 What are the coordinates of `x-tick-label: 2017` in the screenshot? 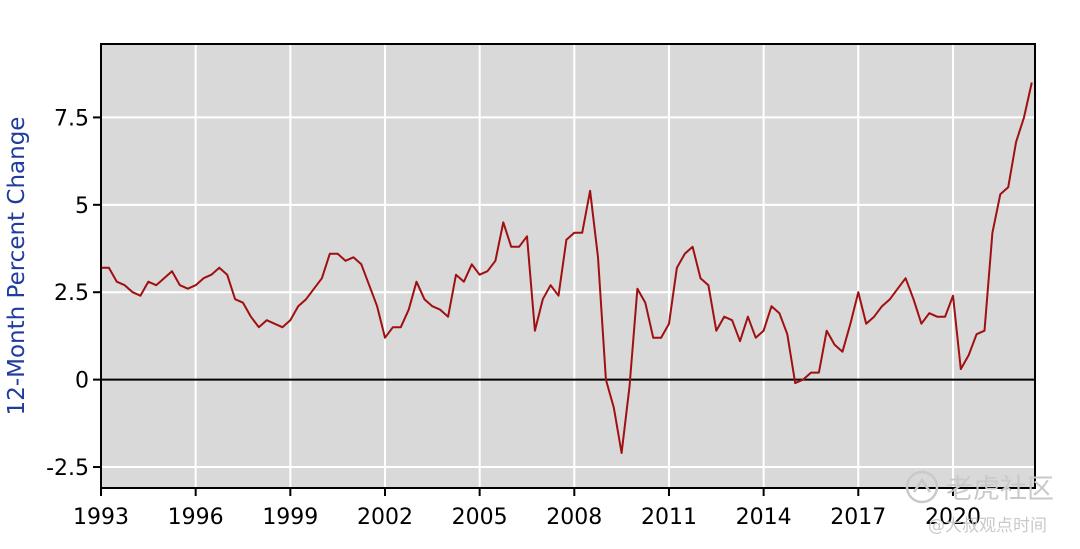 It's located at (858, 517).